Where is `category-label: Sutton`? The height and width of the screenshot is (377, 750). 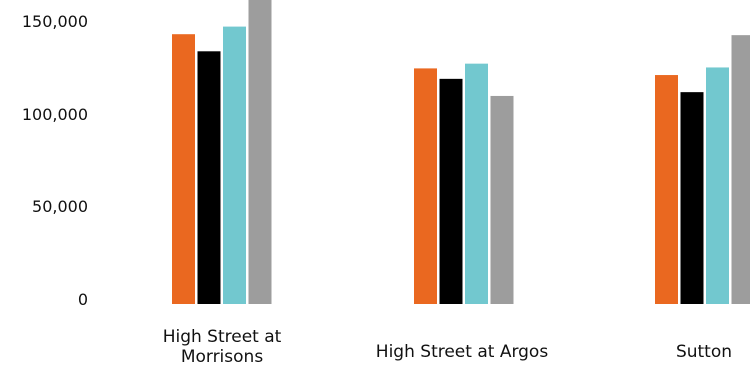
category-label: Sutton is located at coordinates (704, 352).